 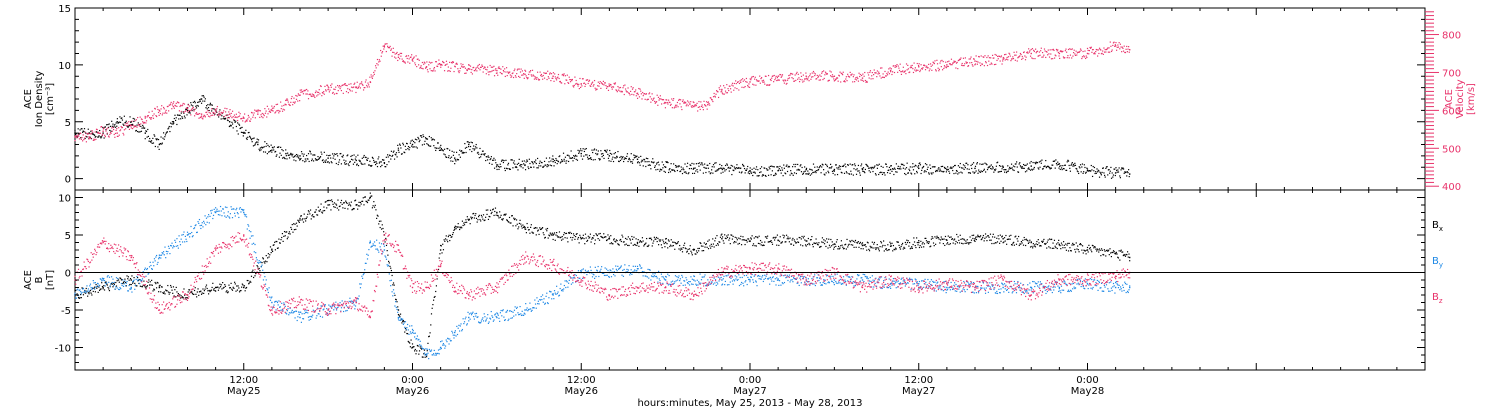 I want to click on Bx-point, so click(x=1129, y=257).